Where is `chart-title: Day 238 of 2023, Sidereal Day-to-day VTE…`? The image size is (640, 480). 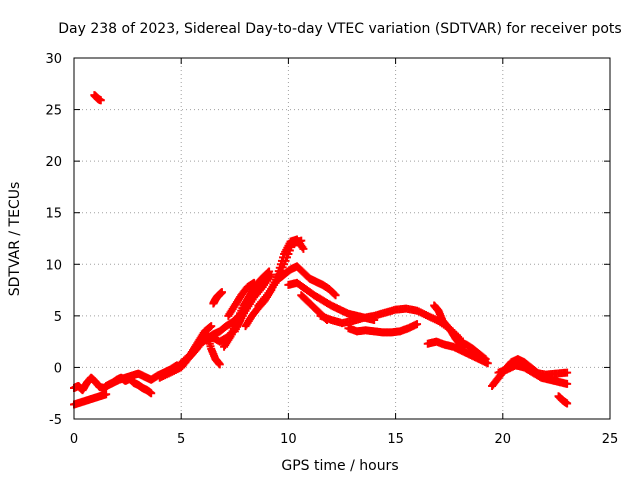
chart-title: Day 238 of 2023, Sidereal Day-to-day VTE… is located at coordinates (339, 29).